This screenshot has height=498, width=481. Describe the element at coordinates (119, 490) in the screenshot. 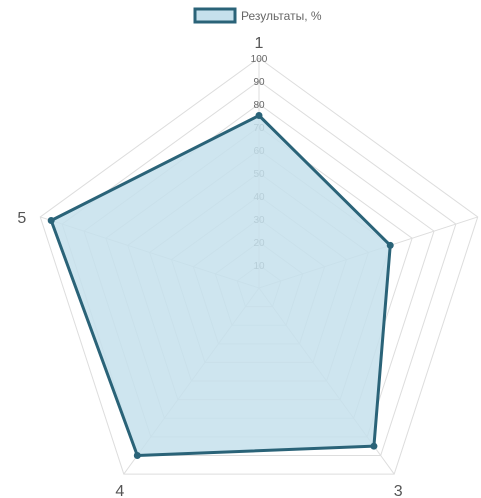

I see `axis-label: 4` at that location.